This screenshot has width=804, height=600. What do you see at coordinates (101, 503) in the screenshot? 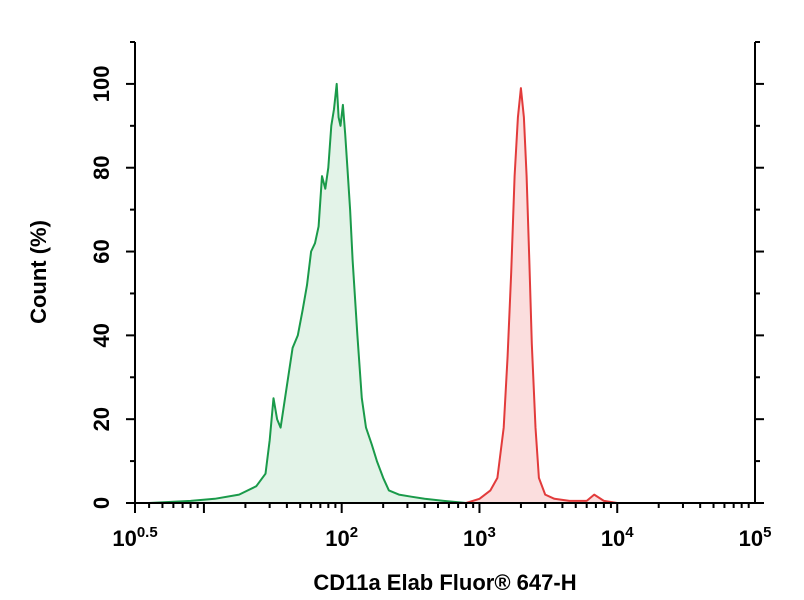
I see `y-tick-label: 0` at bounding box center [101, 503].